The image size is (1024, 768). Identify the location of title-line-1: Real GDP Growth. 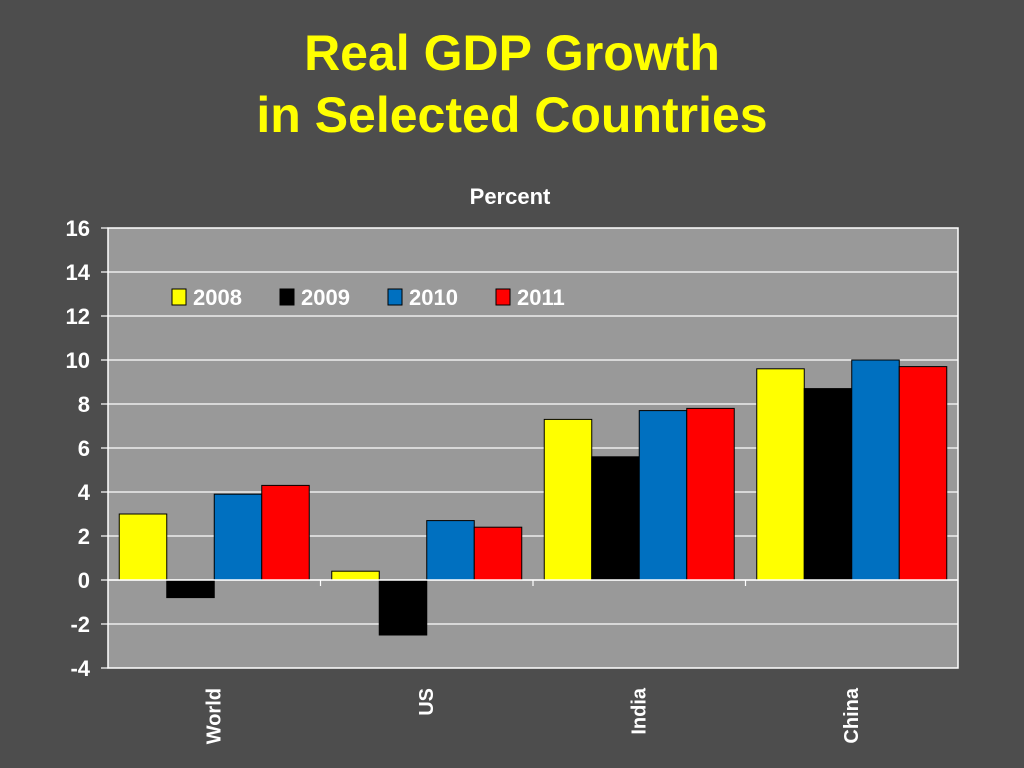
(512, 53).